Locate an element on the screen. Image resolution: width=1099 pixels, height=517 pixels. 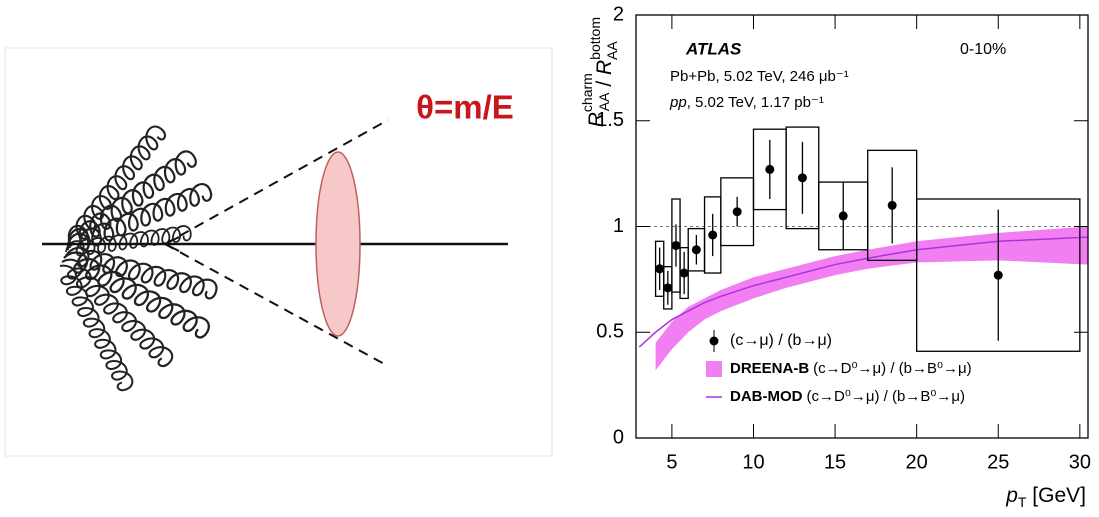
y-tick-label: 0.5 is located at coordinates (610, 332).